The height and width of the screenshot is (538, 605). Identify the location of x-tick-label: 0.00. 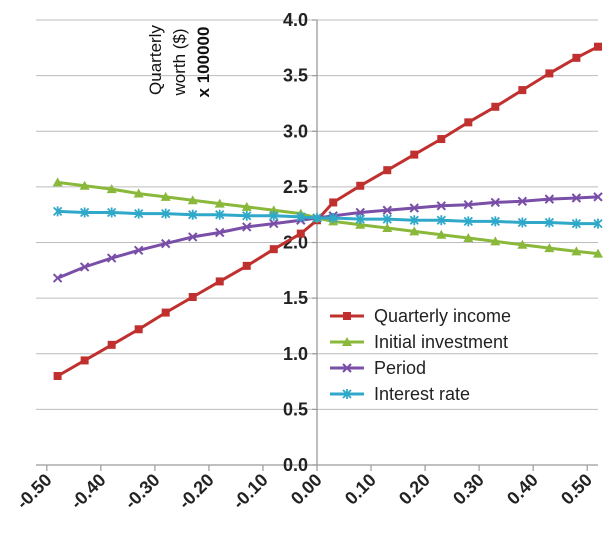
(306, 489).